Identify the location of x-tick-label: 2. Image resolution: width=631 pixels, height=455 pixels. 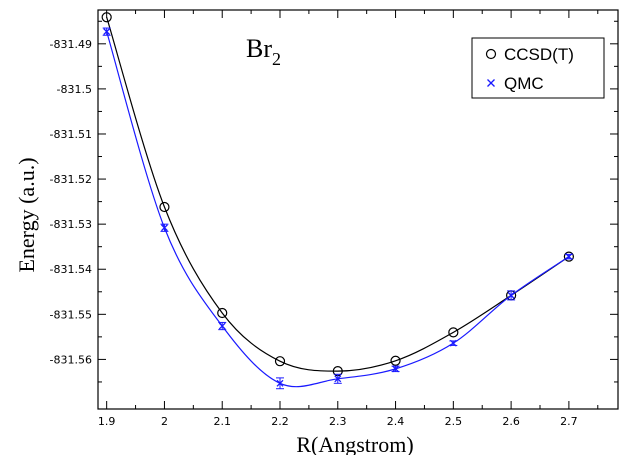
(164, 421).